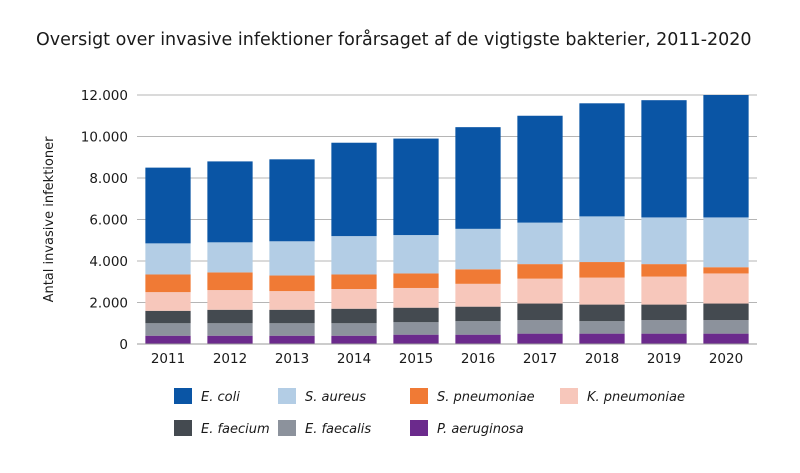  I want to click on legend-label: K. pneumoniae, so click(636, 397).